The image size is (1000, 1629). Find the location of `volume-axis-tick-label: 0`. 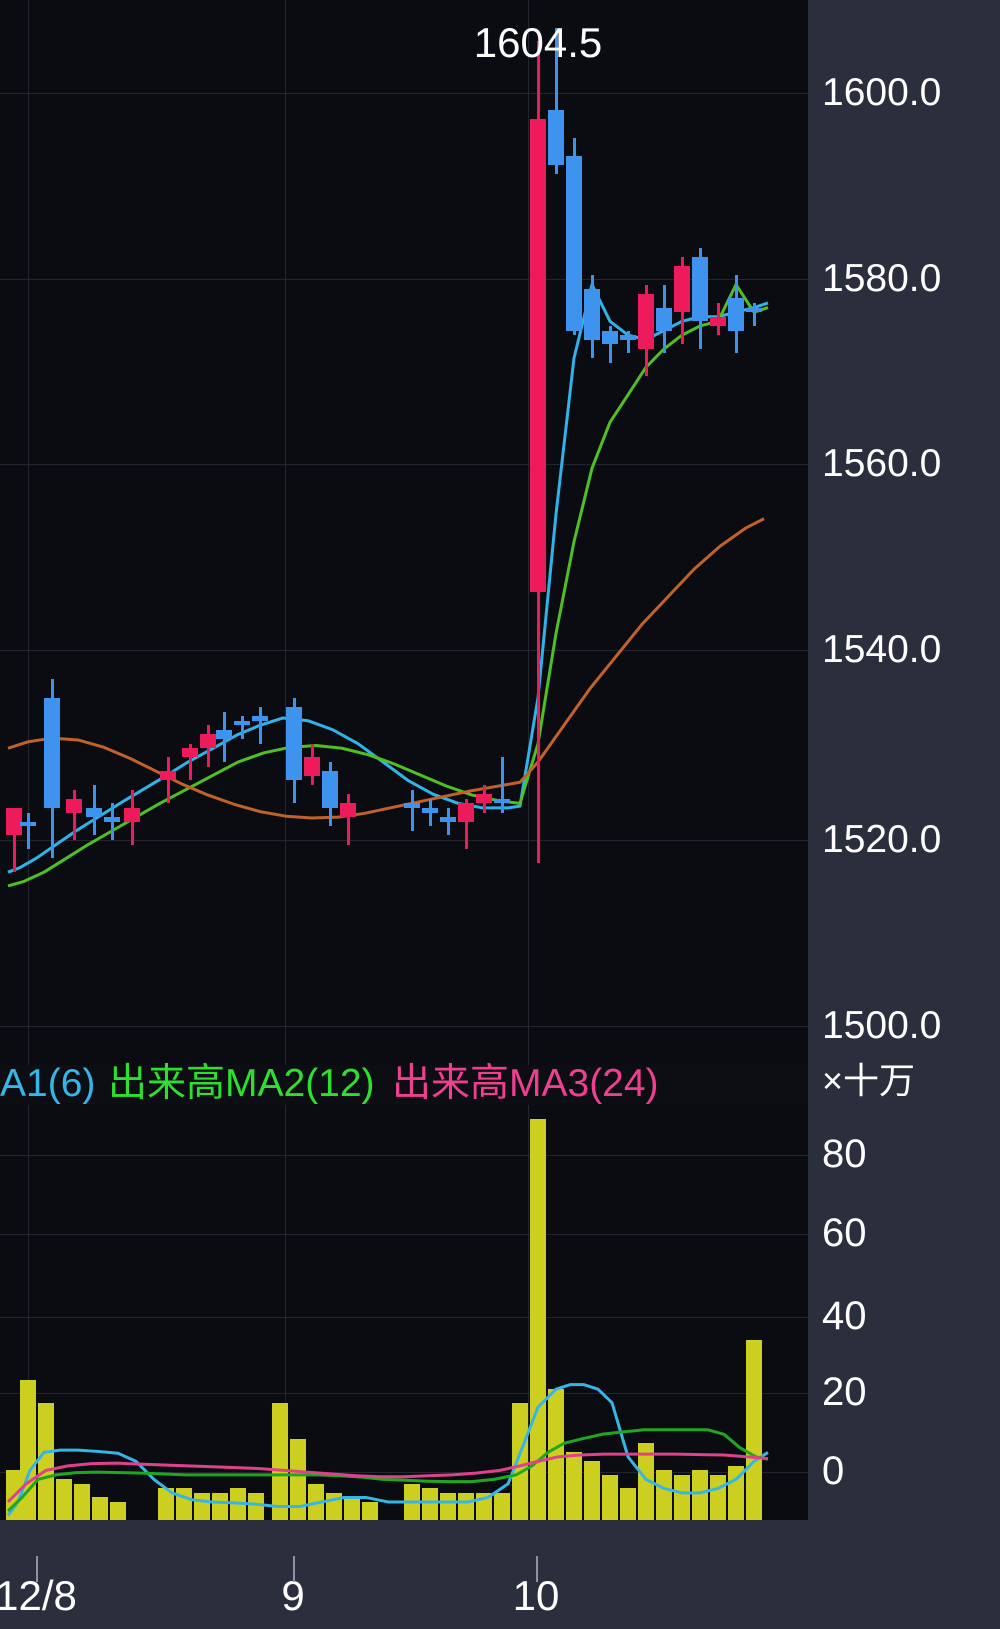

volume-axis-tick-label: 0 is located at coordinates (833, 1471).